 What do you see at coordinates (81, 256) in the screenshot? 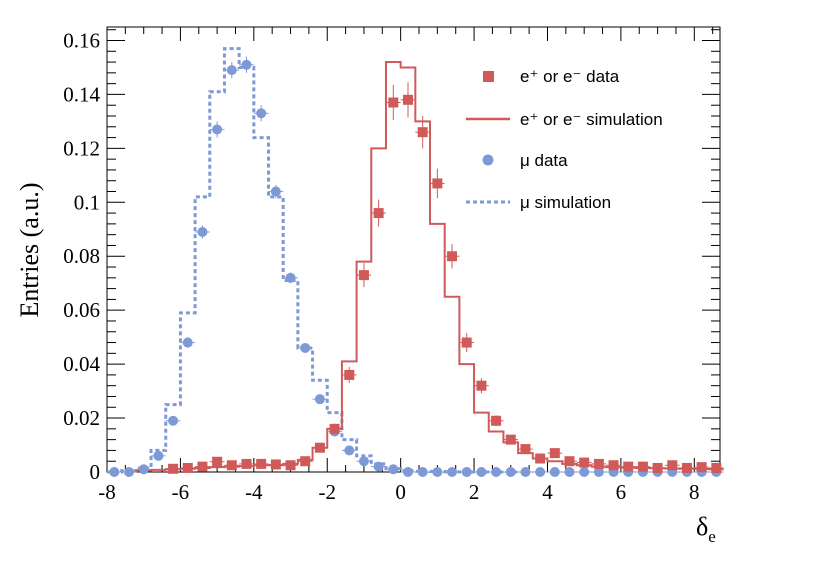
I see `y-tick-label: 0.08` at bounding box center [81, 256].